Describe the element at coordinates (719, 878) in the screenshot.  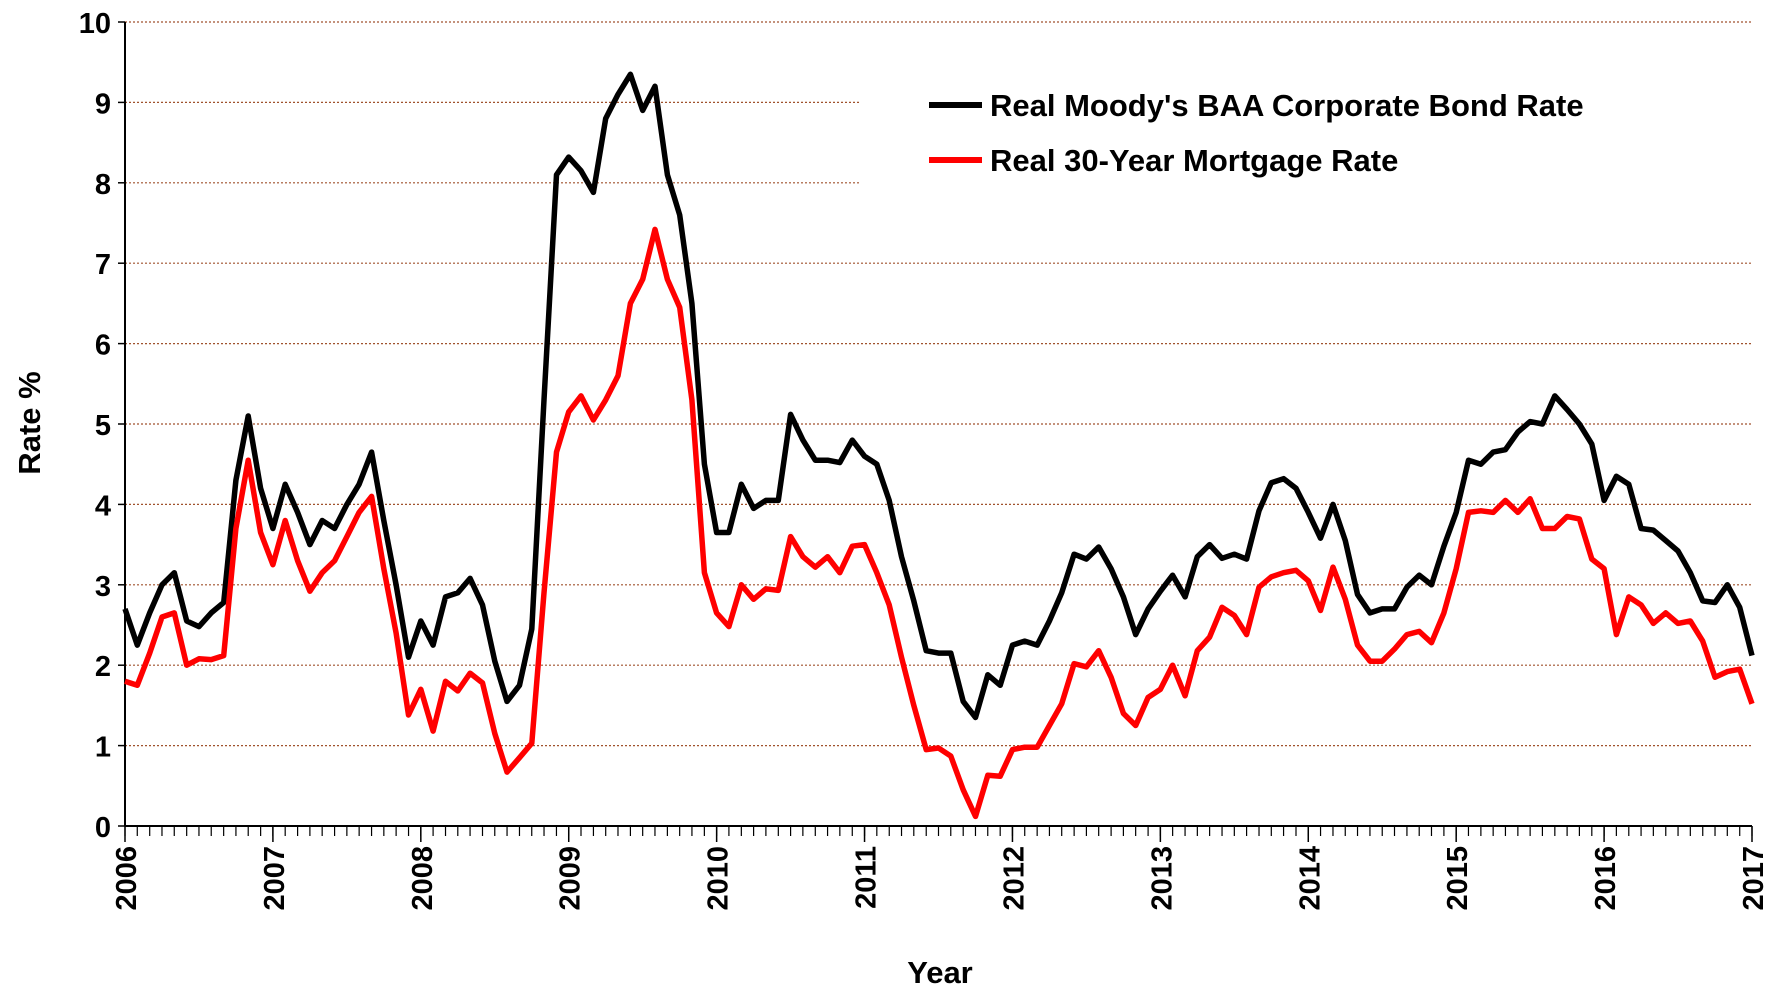
I see `x-tick-label: 2010` at that location.